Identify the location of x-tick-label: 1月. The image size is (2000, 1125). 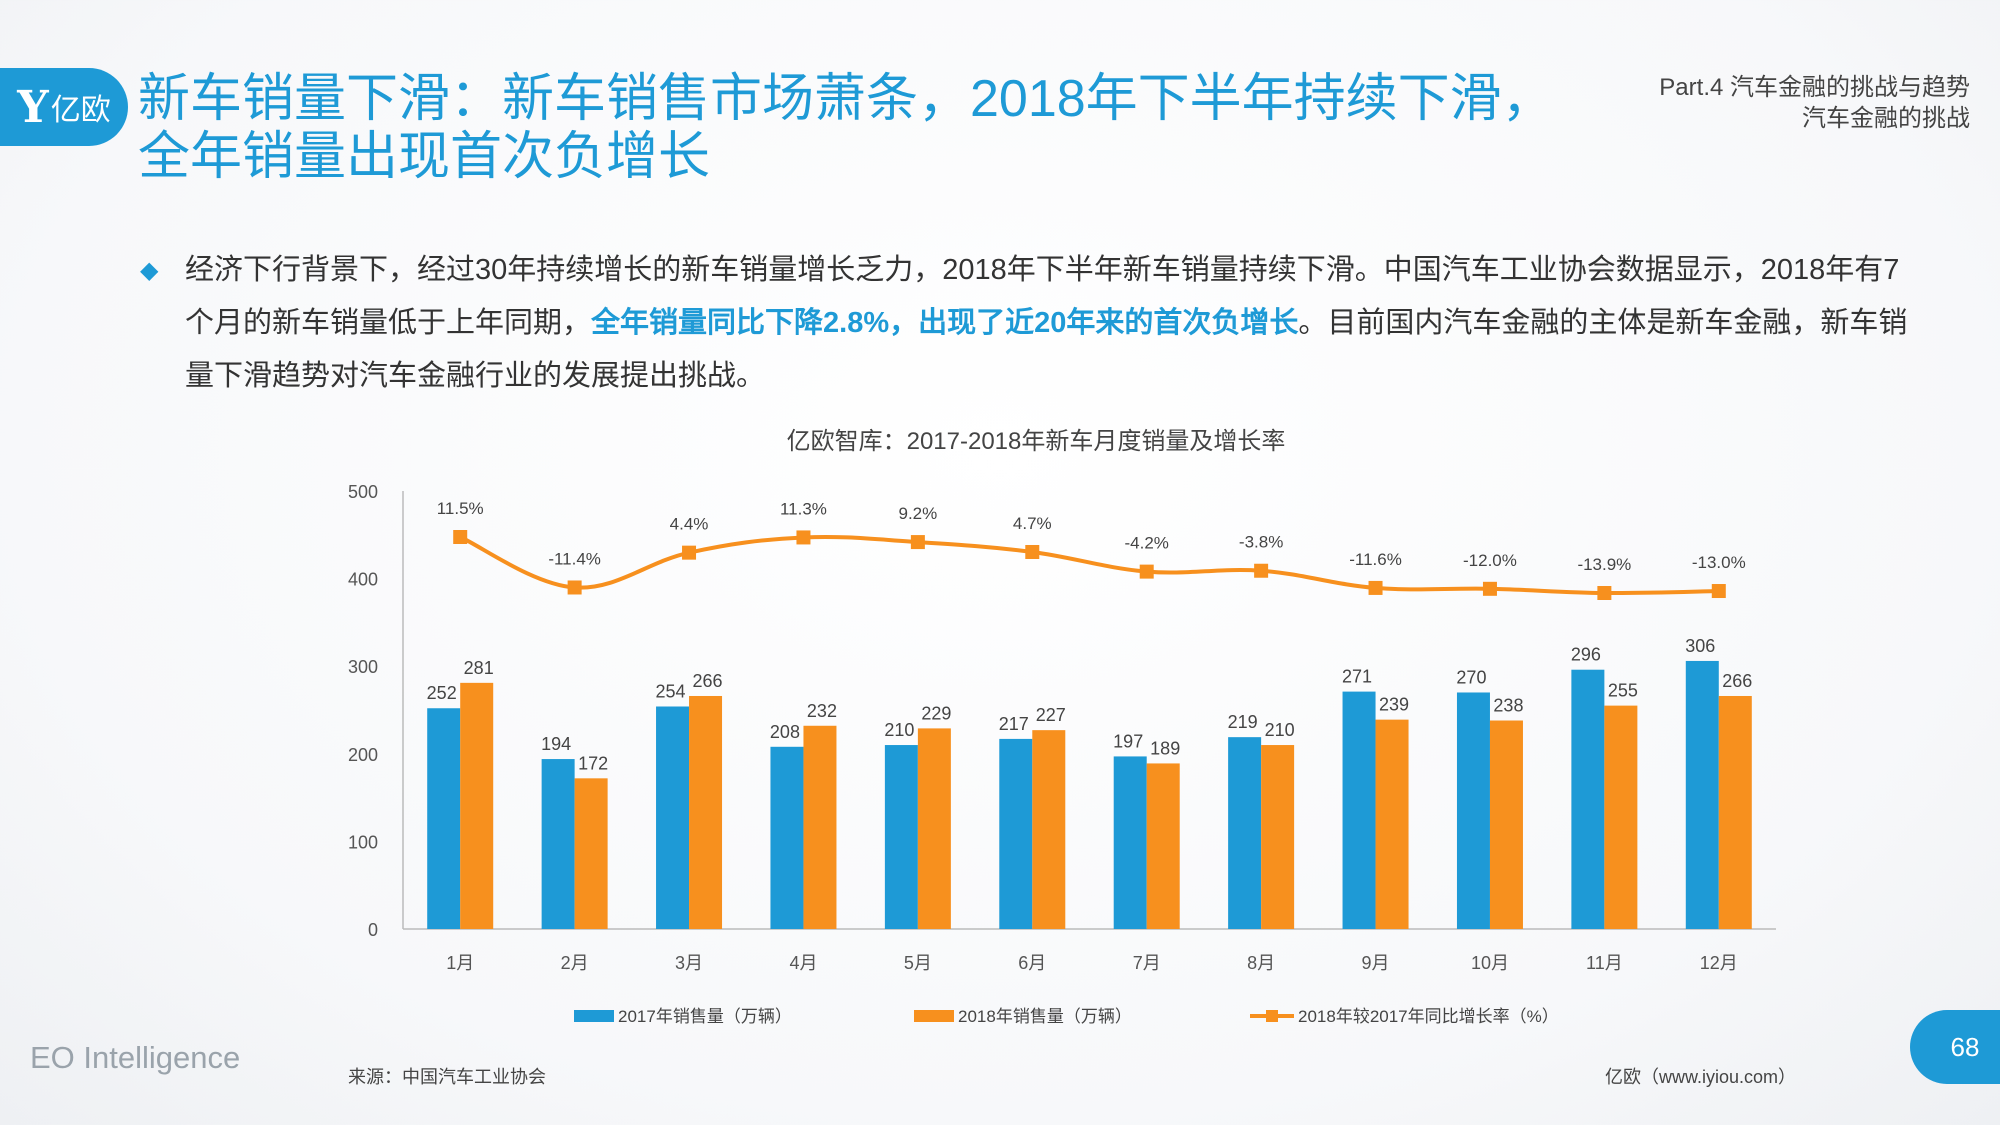
(460, 963).